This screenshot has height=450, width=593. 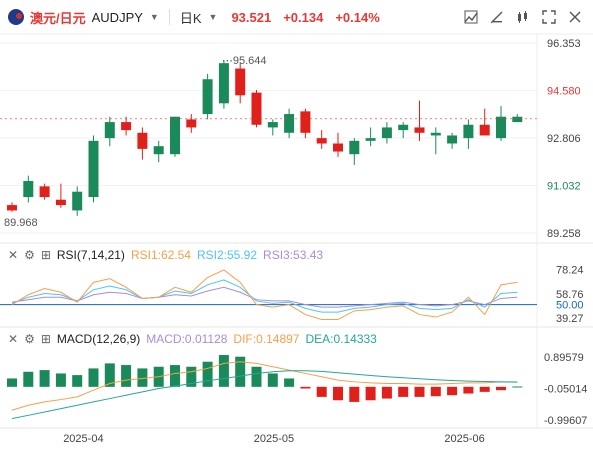 I want to click on macd-value: MACD:0.01128, so click(x=187, y=339).